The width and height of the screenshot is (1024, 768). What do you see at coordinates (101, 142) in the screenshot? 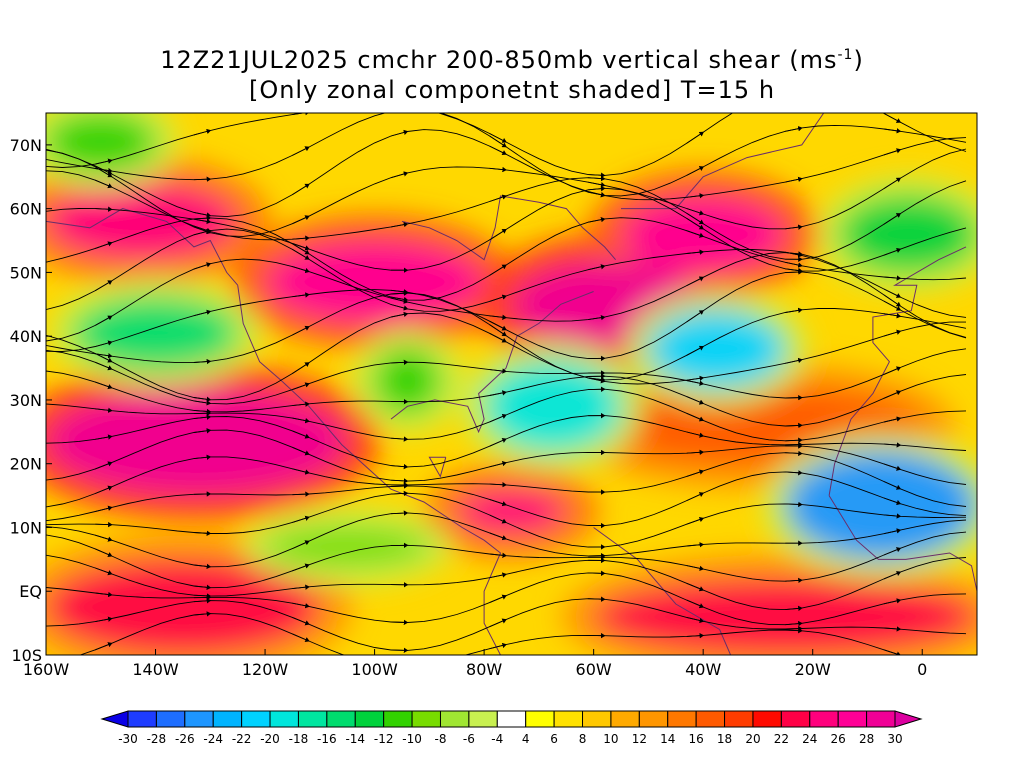
I see `easterly-region-arctic-easterly` at bounding box center [101, 142].